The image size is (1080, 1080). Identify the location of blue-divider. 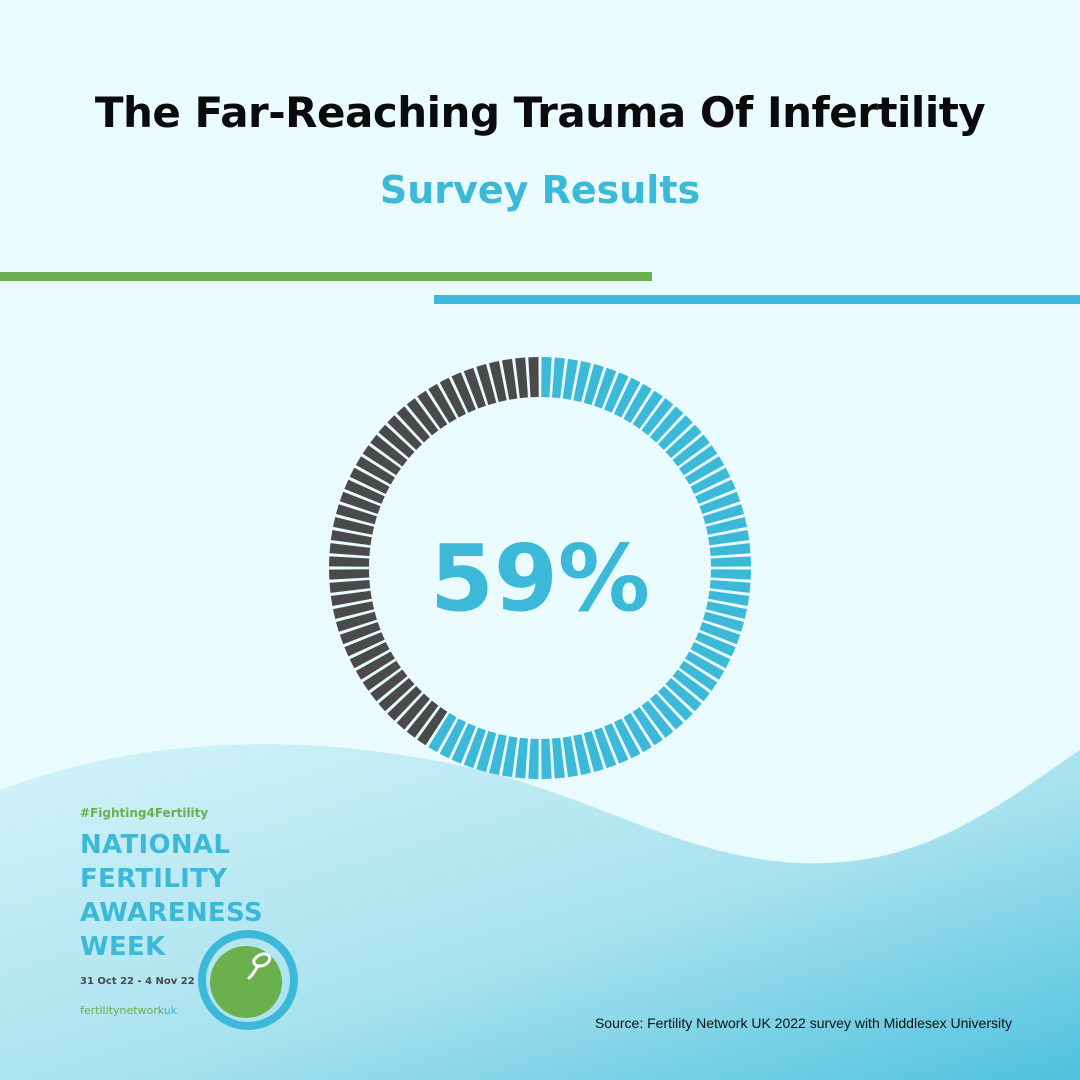
(757, 299).